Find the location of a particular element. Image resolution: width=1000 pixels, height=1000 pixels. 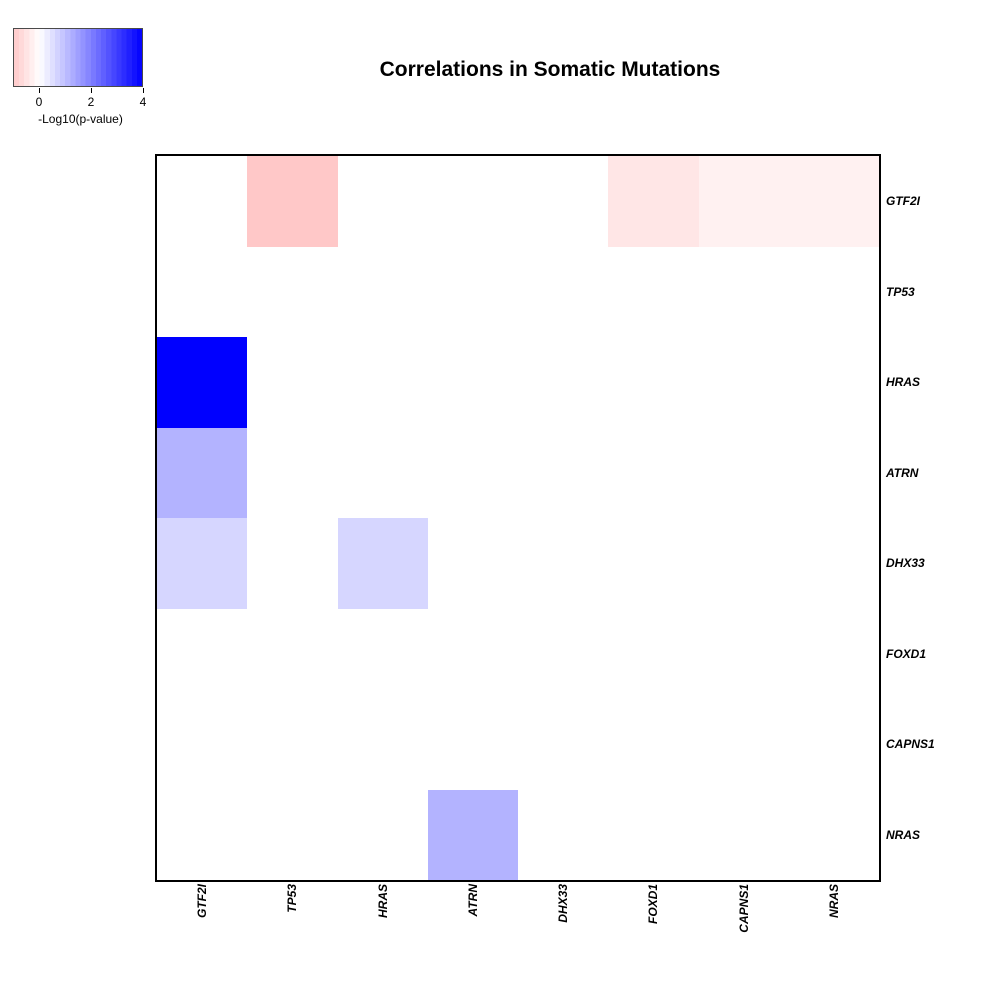

row-label-HRAS: HRAS is located at coordinates (903, 382).